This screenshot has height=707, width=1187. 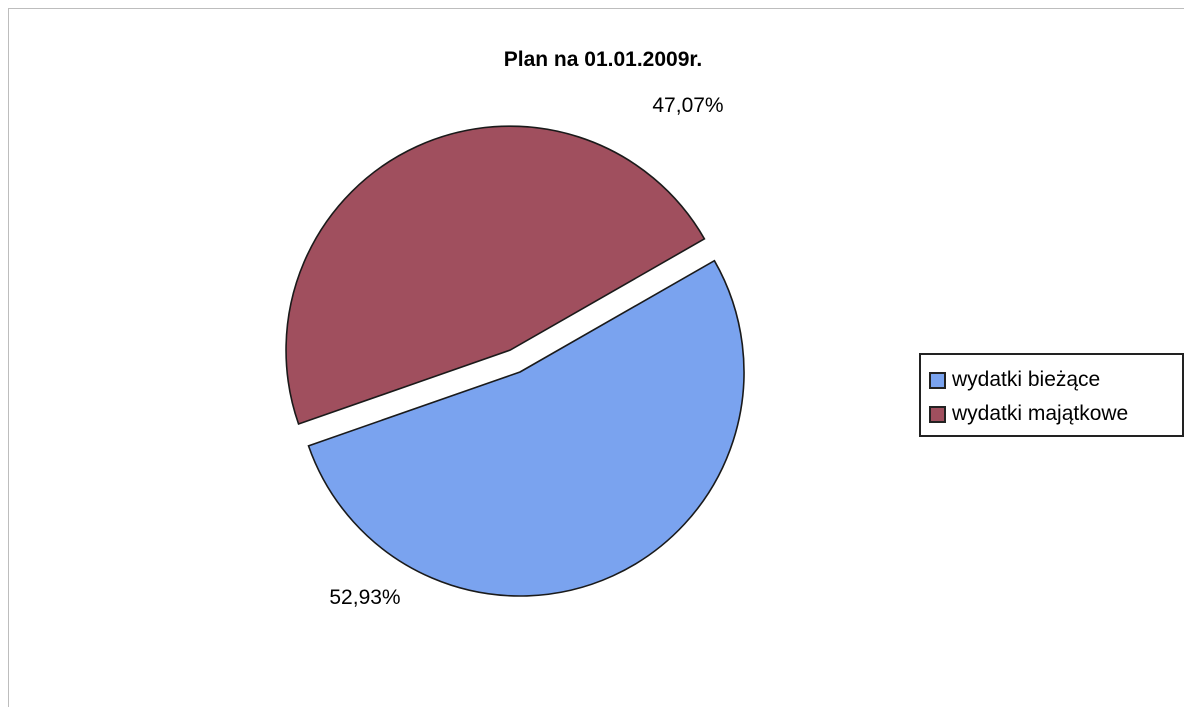 I want to click on chart-title: Plan na 01.01.2009r., so click(x=603, y=59).